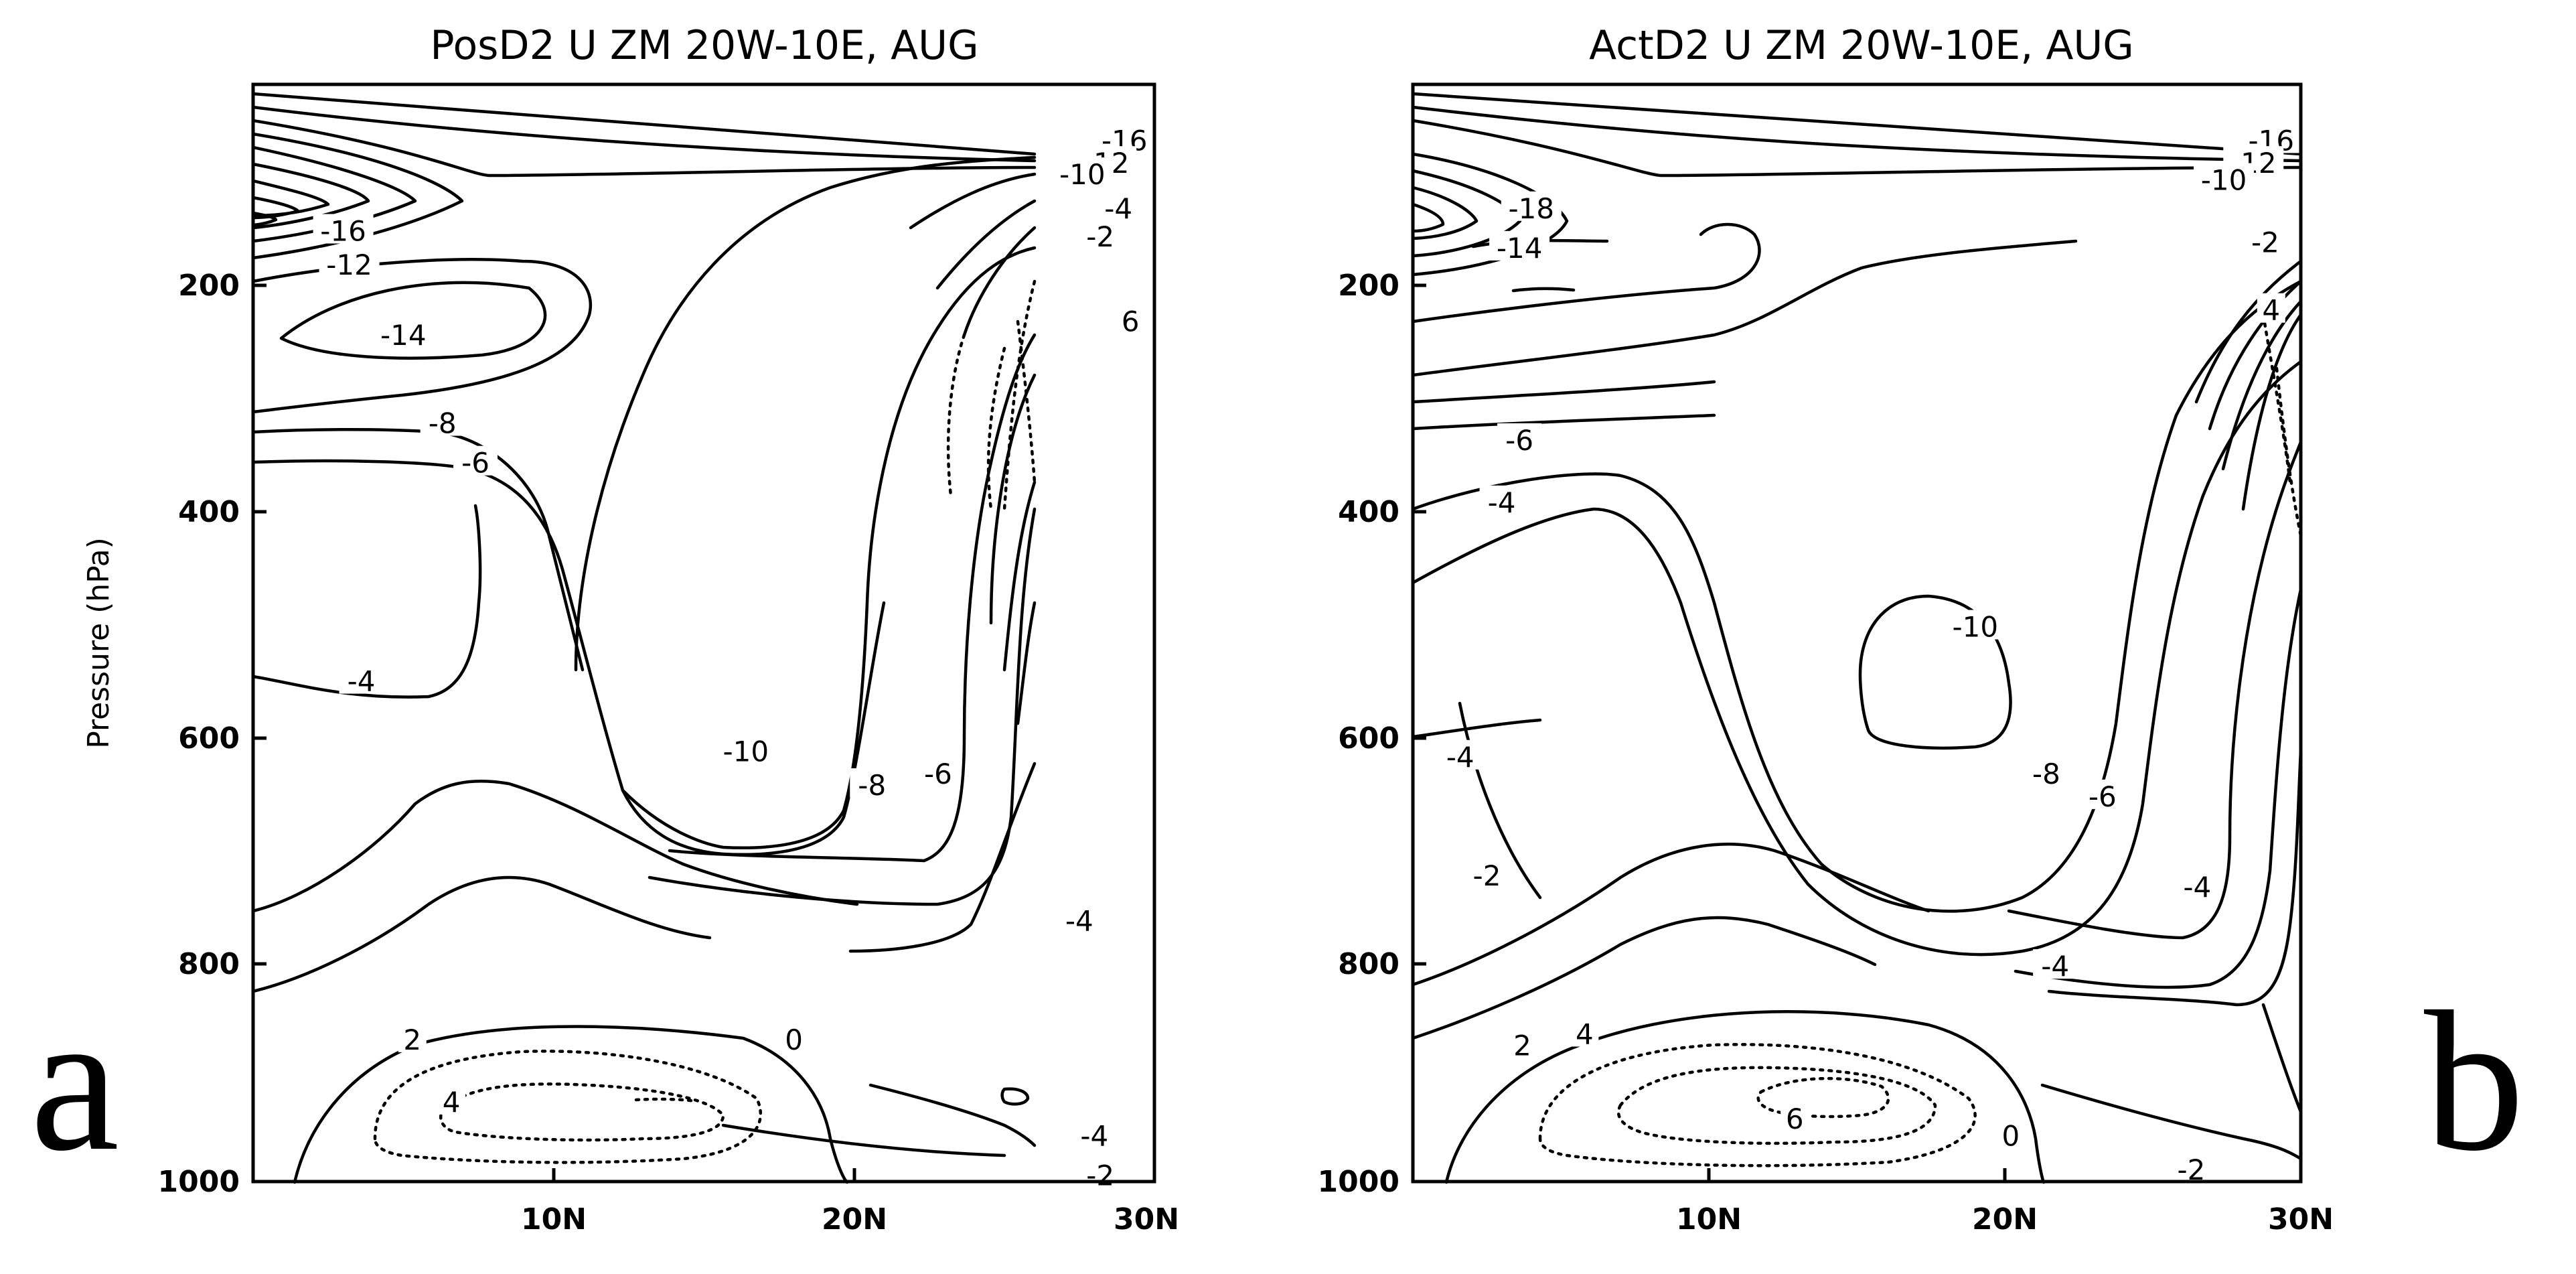 Image resolution: width=2576 pixels, height=1274 pixels. Describe the element at coordinates (343, 231) in the screenshot. I see `contour-label: -16` at that location.